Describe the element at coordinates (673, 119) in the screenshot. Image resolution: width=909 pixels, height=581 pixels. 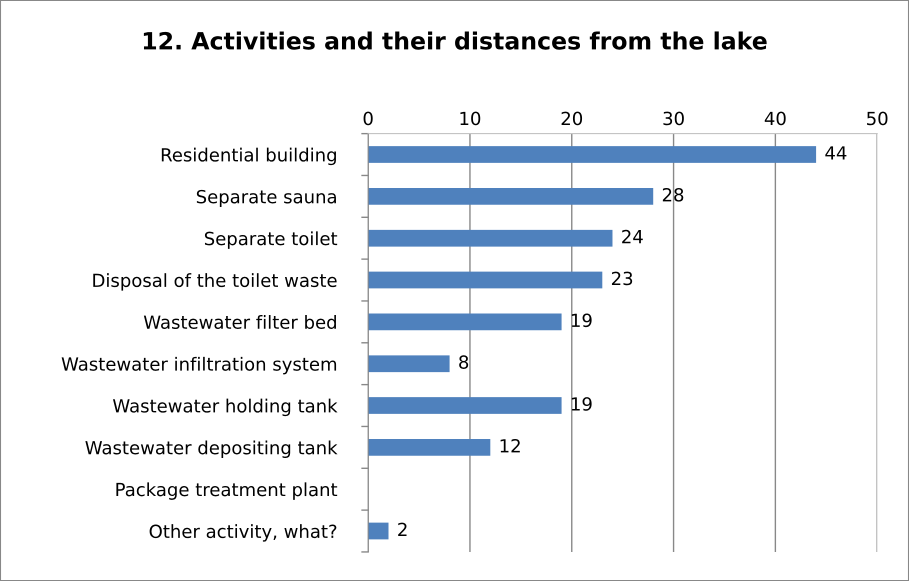
I see `x-tick-label: 30` at that location.